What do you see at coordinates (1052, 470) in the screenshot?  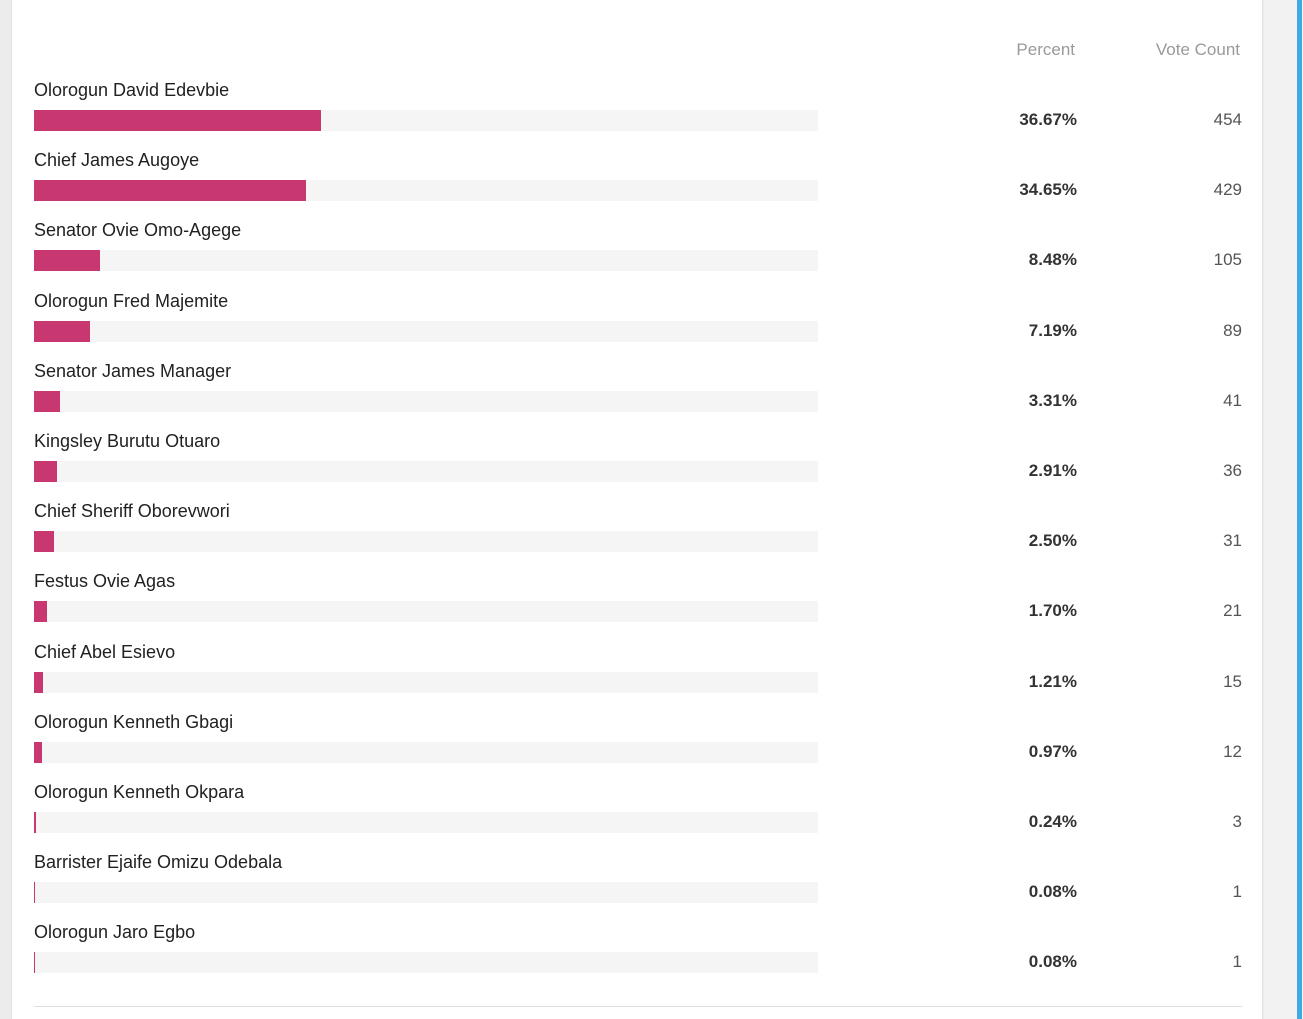 I see `percent-label: 2.91%` at bounding box center [1052, 470].